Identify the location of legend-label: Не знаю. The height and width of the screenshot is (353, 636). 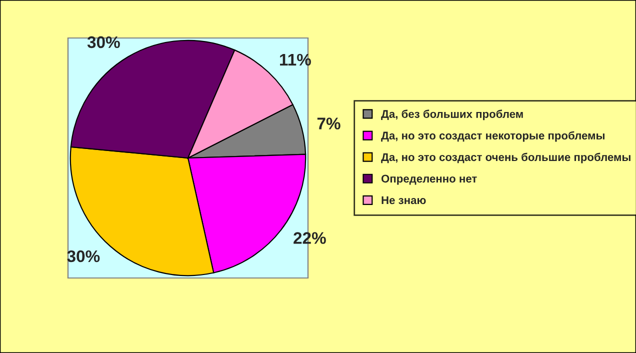
(404, 200).